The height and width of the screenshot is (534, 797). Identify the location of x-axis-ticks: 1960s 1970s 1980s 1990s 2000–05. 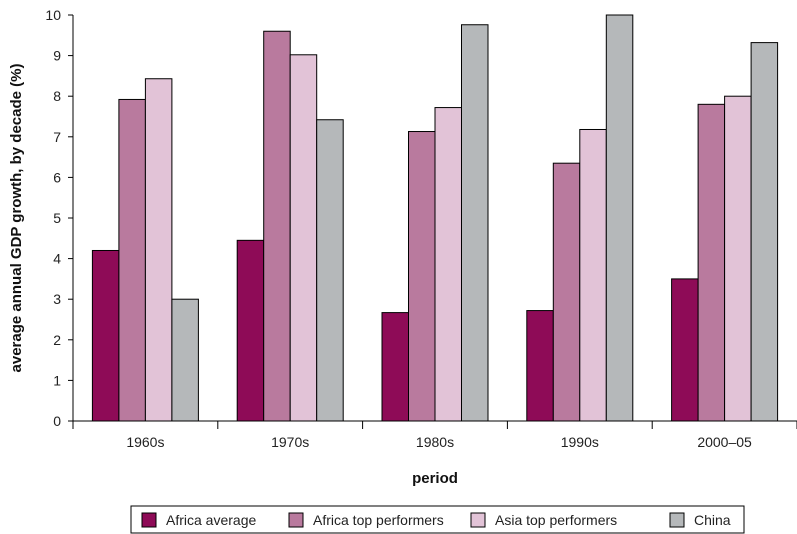
(434, 435).